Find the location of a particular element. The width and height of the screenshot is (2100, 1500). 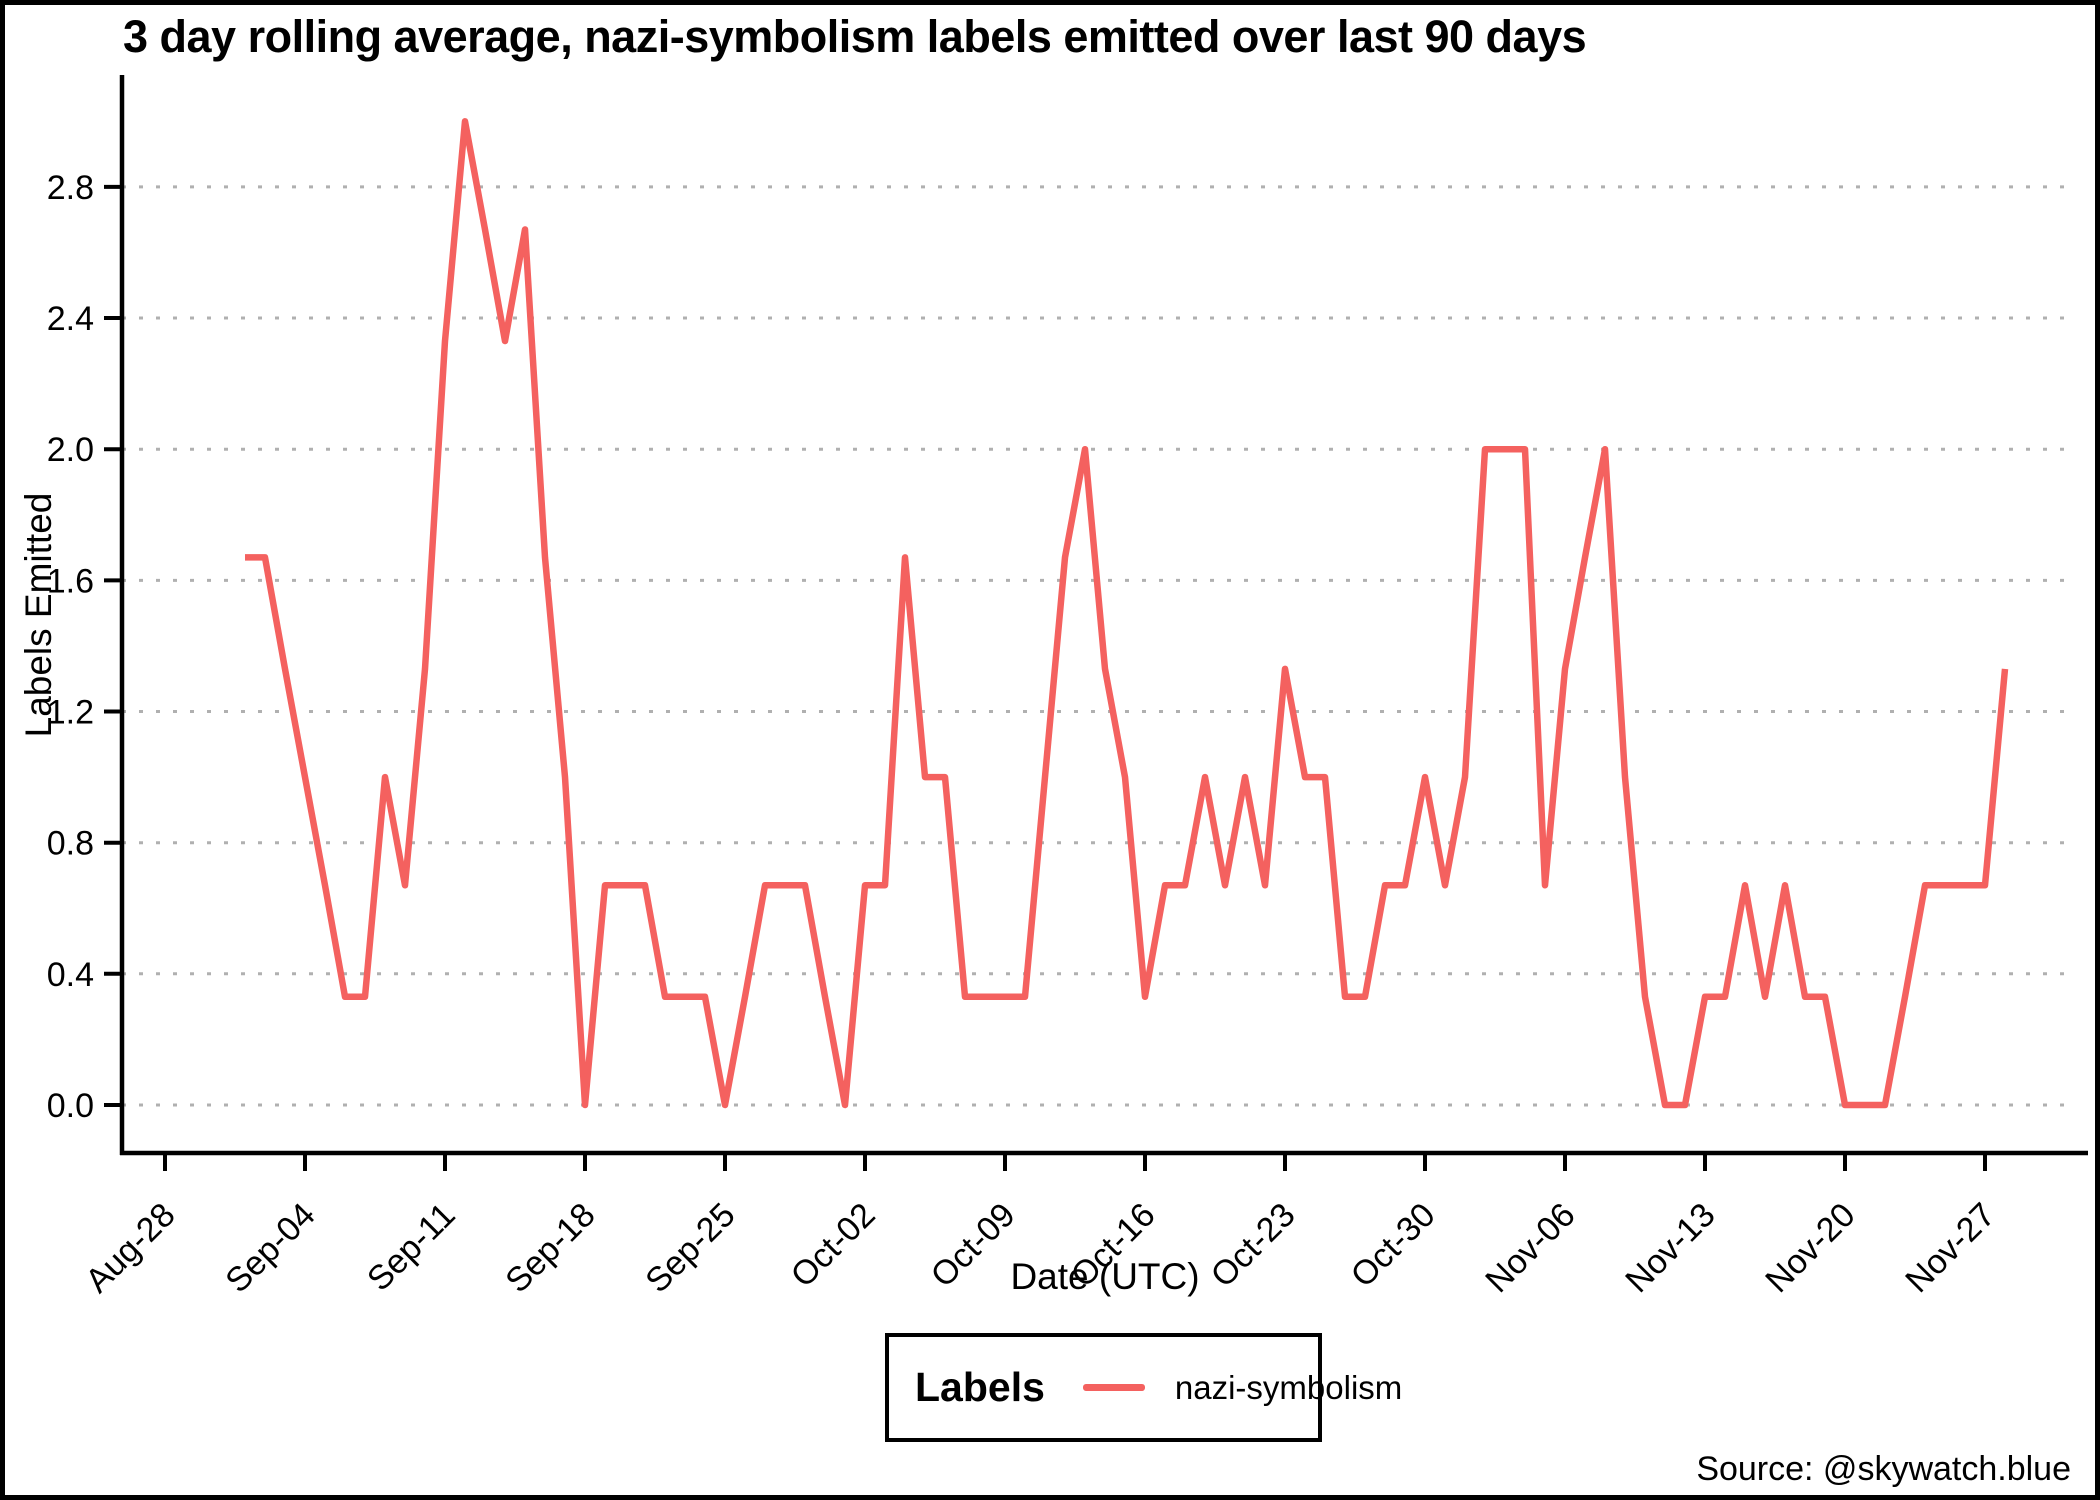

y-tick-labels: 0.0 0.4 0.8 1.2 1.6 2.0 2.4 2.8 is located at coordinates (84, 647).